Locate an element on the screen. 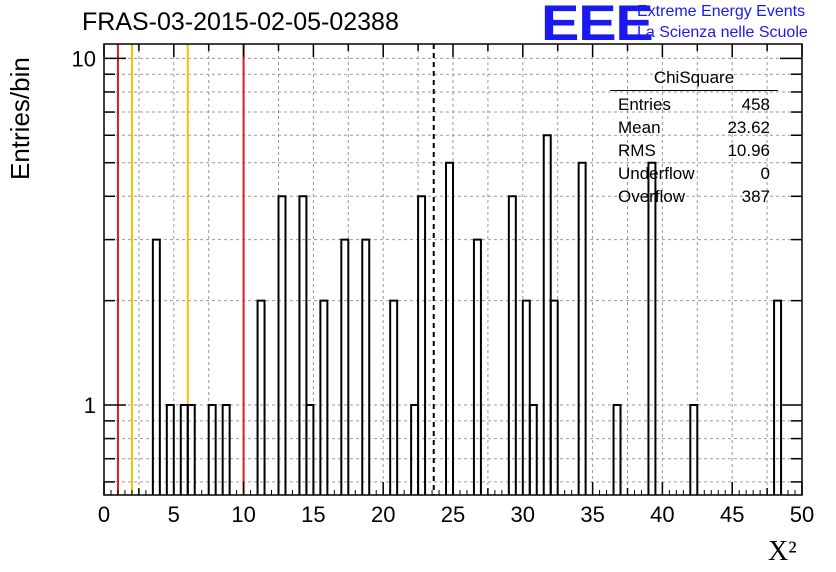 The width and height of the screenshot is (836, 572). x-tick-label: 25 is located at coordinates (453, 514).